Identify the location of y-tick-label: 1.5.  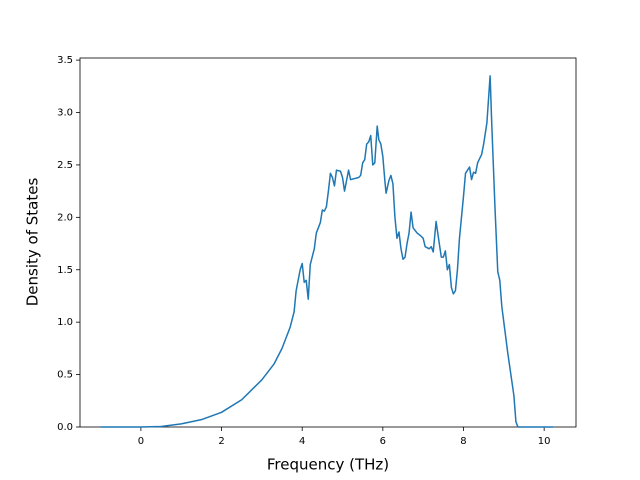
(65, 270).